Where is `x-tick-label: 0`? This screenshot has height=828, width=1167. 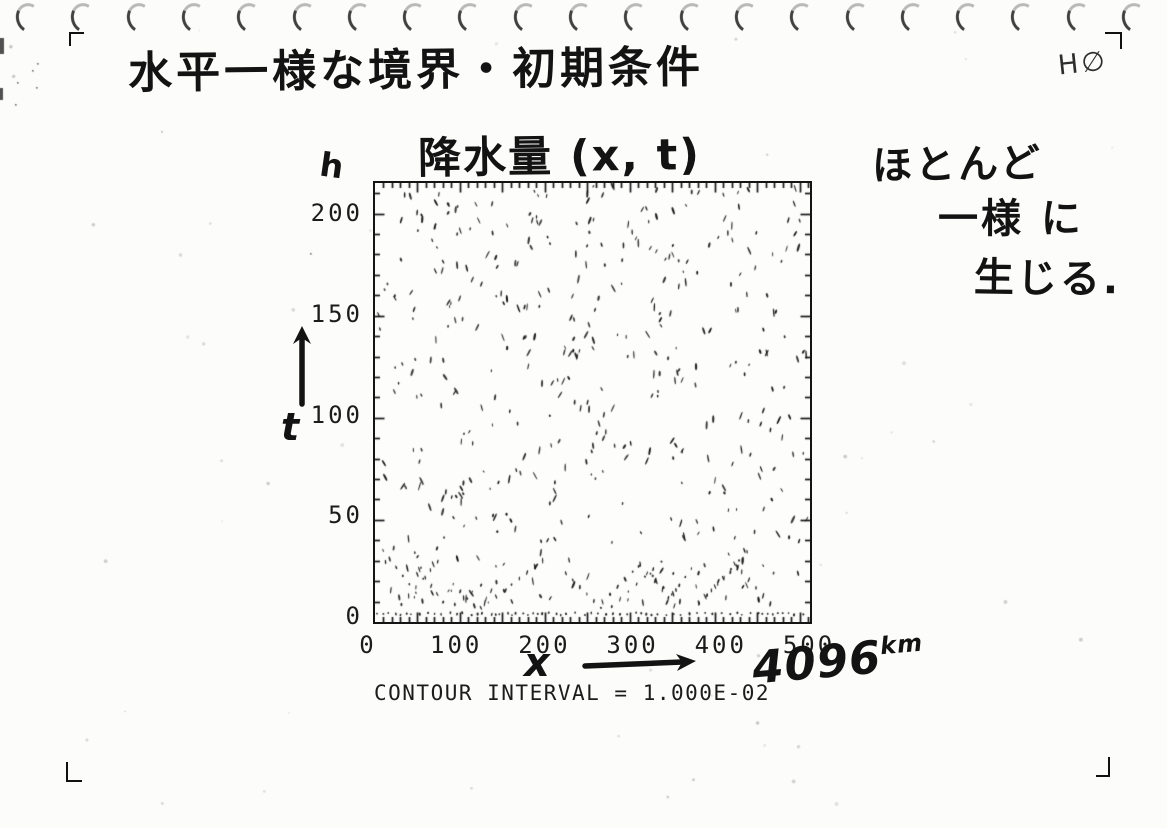 x-tick-label: 0 is located at coordinates (368, 645).